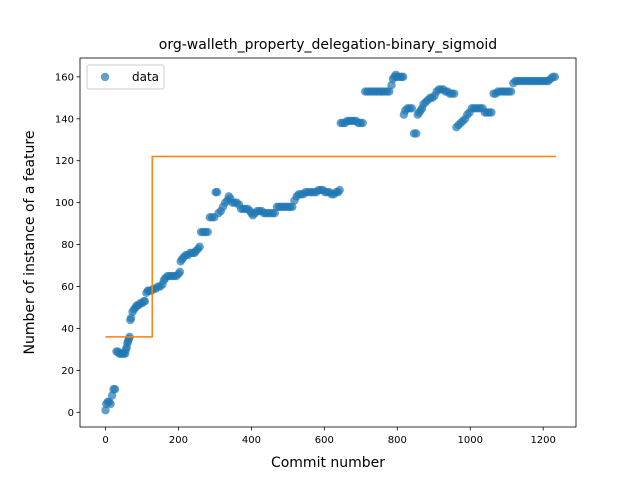 The height and width of the screenshot is (480, 640). I want to click on y-tick-label: 160, so click(64, 77).